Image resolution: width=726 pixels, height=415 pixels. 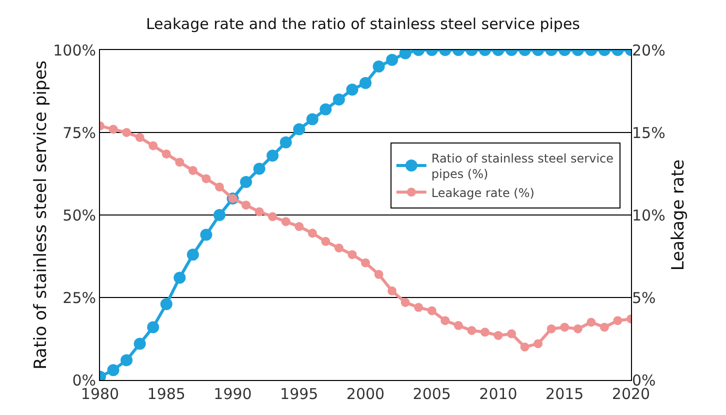 I want to click on legend-label: Ratio of stainless steel service pipes (%), so click(x=522, y=166).